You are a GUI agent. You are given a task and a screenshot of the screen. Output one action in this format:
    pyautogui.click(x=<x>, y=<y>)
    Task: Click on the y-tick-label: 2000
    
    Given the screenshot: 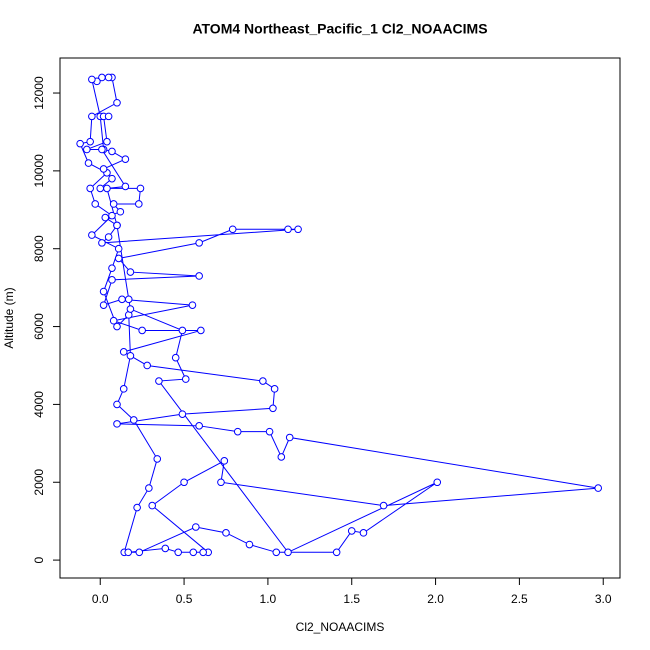 What is the action you would take?
    pyautogui.click(x=39, y=482)
    